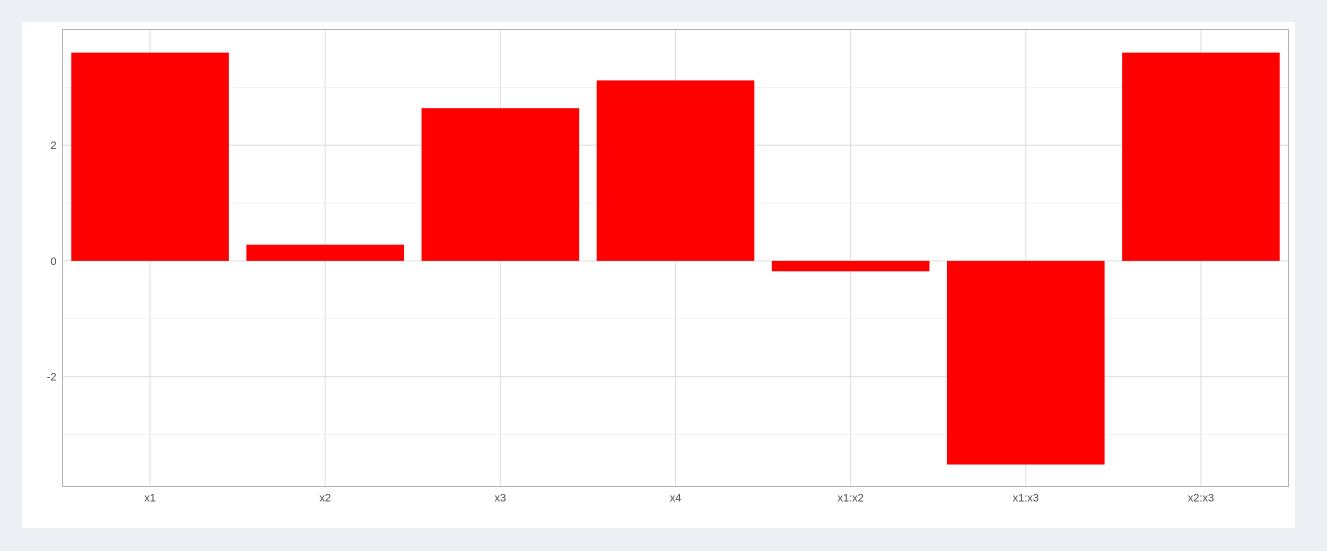 Image resolution: width=1327 pixels, height=551 pixels. What do you see at coordinates (150, 499) in the screenshot?
I see `x-tick-label: x1` at bounding box center [150, 499].